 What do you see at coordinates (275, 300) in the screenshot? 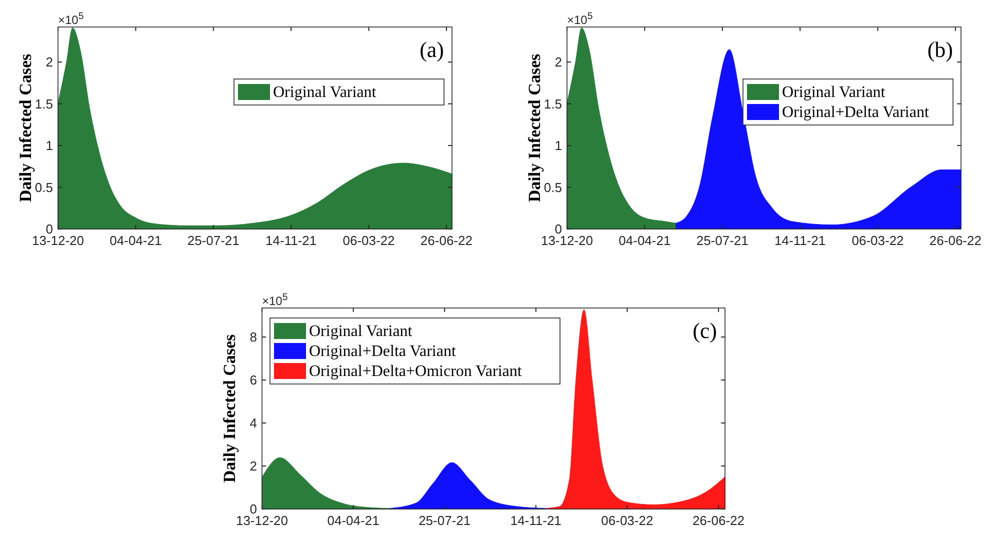
I see `annotation: ×10$^{5}$` at bounding box center [275, 300].